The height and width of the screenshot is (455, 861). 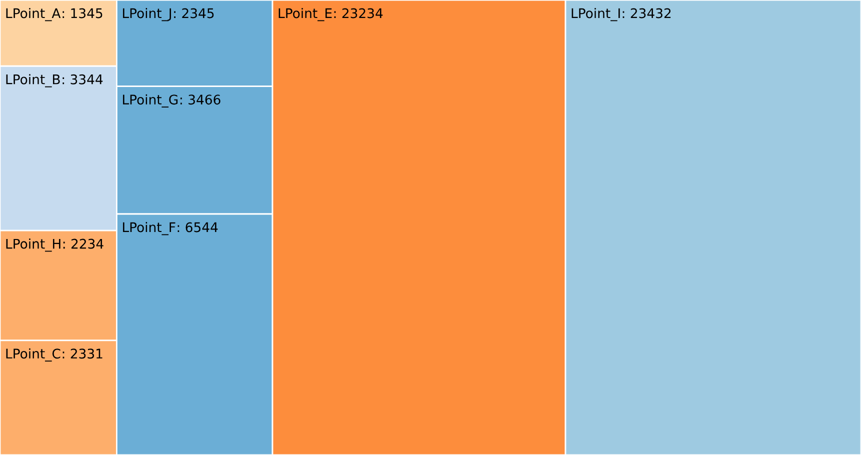 What do you see at coordinates (33, 81) in the screenshot?
I see `category-label: LPoint_B` at bounding box center [33, 81].